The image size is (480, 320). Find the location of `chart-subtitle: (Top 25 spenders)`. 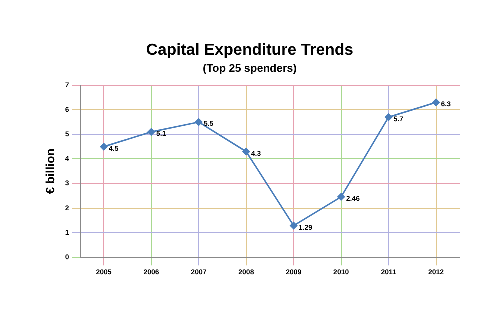

chart-subtitle: (Top 25 spenders) is located at coordinates (250, 68).